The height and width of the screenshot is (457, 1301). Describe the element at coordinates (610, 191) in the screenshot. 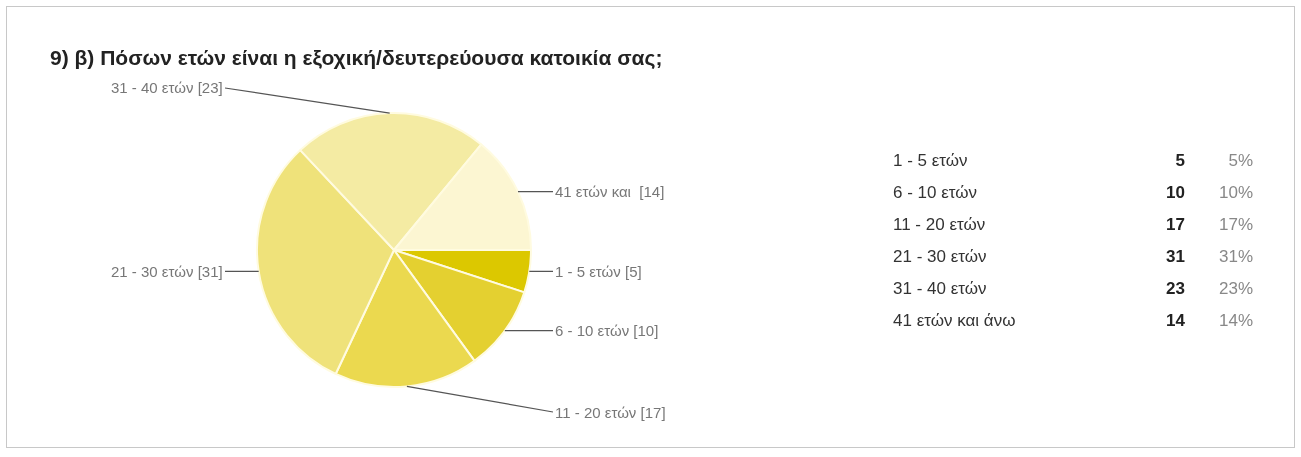

I see `data-label: 41 ετών και [14]` at that location.